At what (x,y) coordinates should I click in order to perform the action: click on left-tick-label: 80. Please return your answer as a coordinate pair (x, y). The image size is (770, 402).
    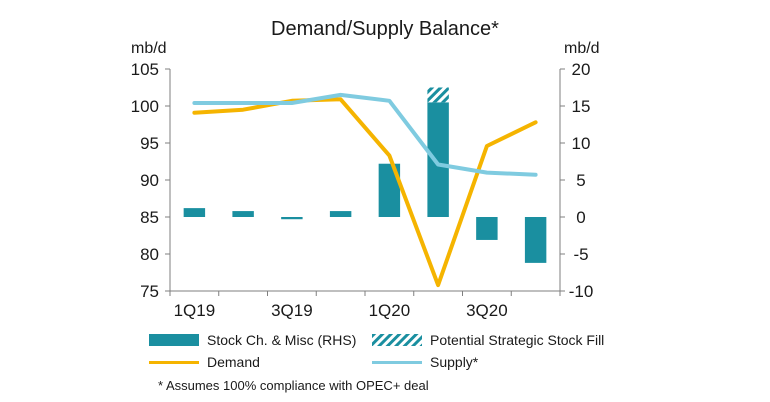
    Looking at the image, I should click on (149, 254).